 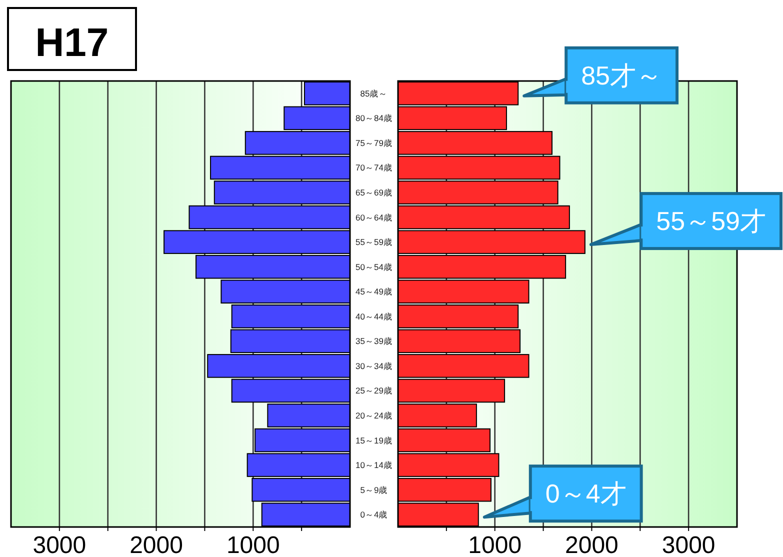 I want to click on y-tick-label: 10～14歳, so click(x=374, y=465).